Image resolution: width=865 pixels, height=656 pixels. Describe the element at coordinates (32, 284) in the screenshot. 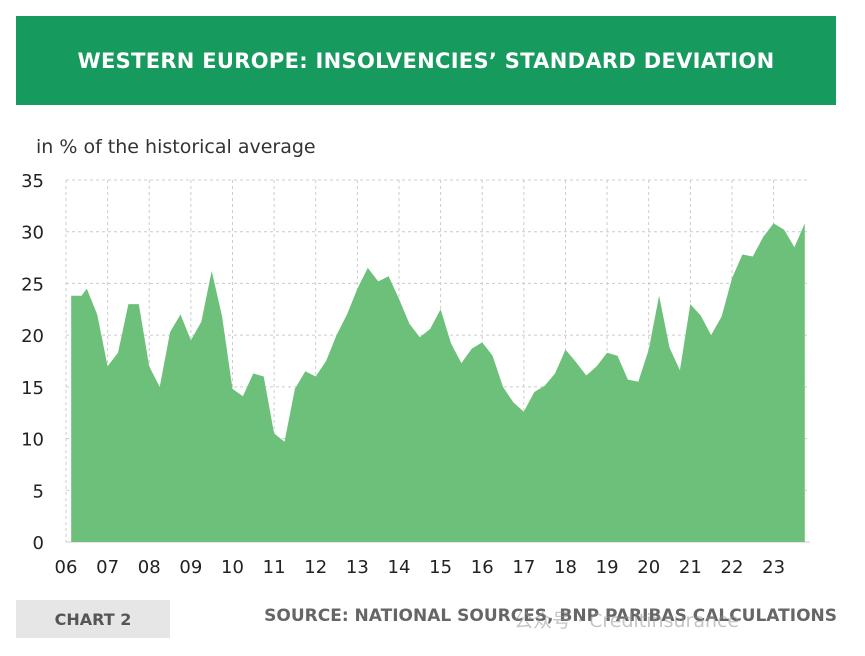

I see `y-tick-label: 25` at that location.